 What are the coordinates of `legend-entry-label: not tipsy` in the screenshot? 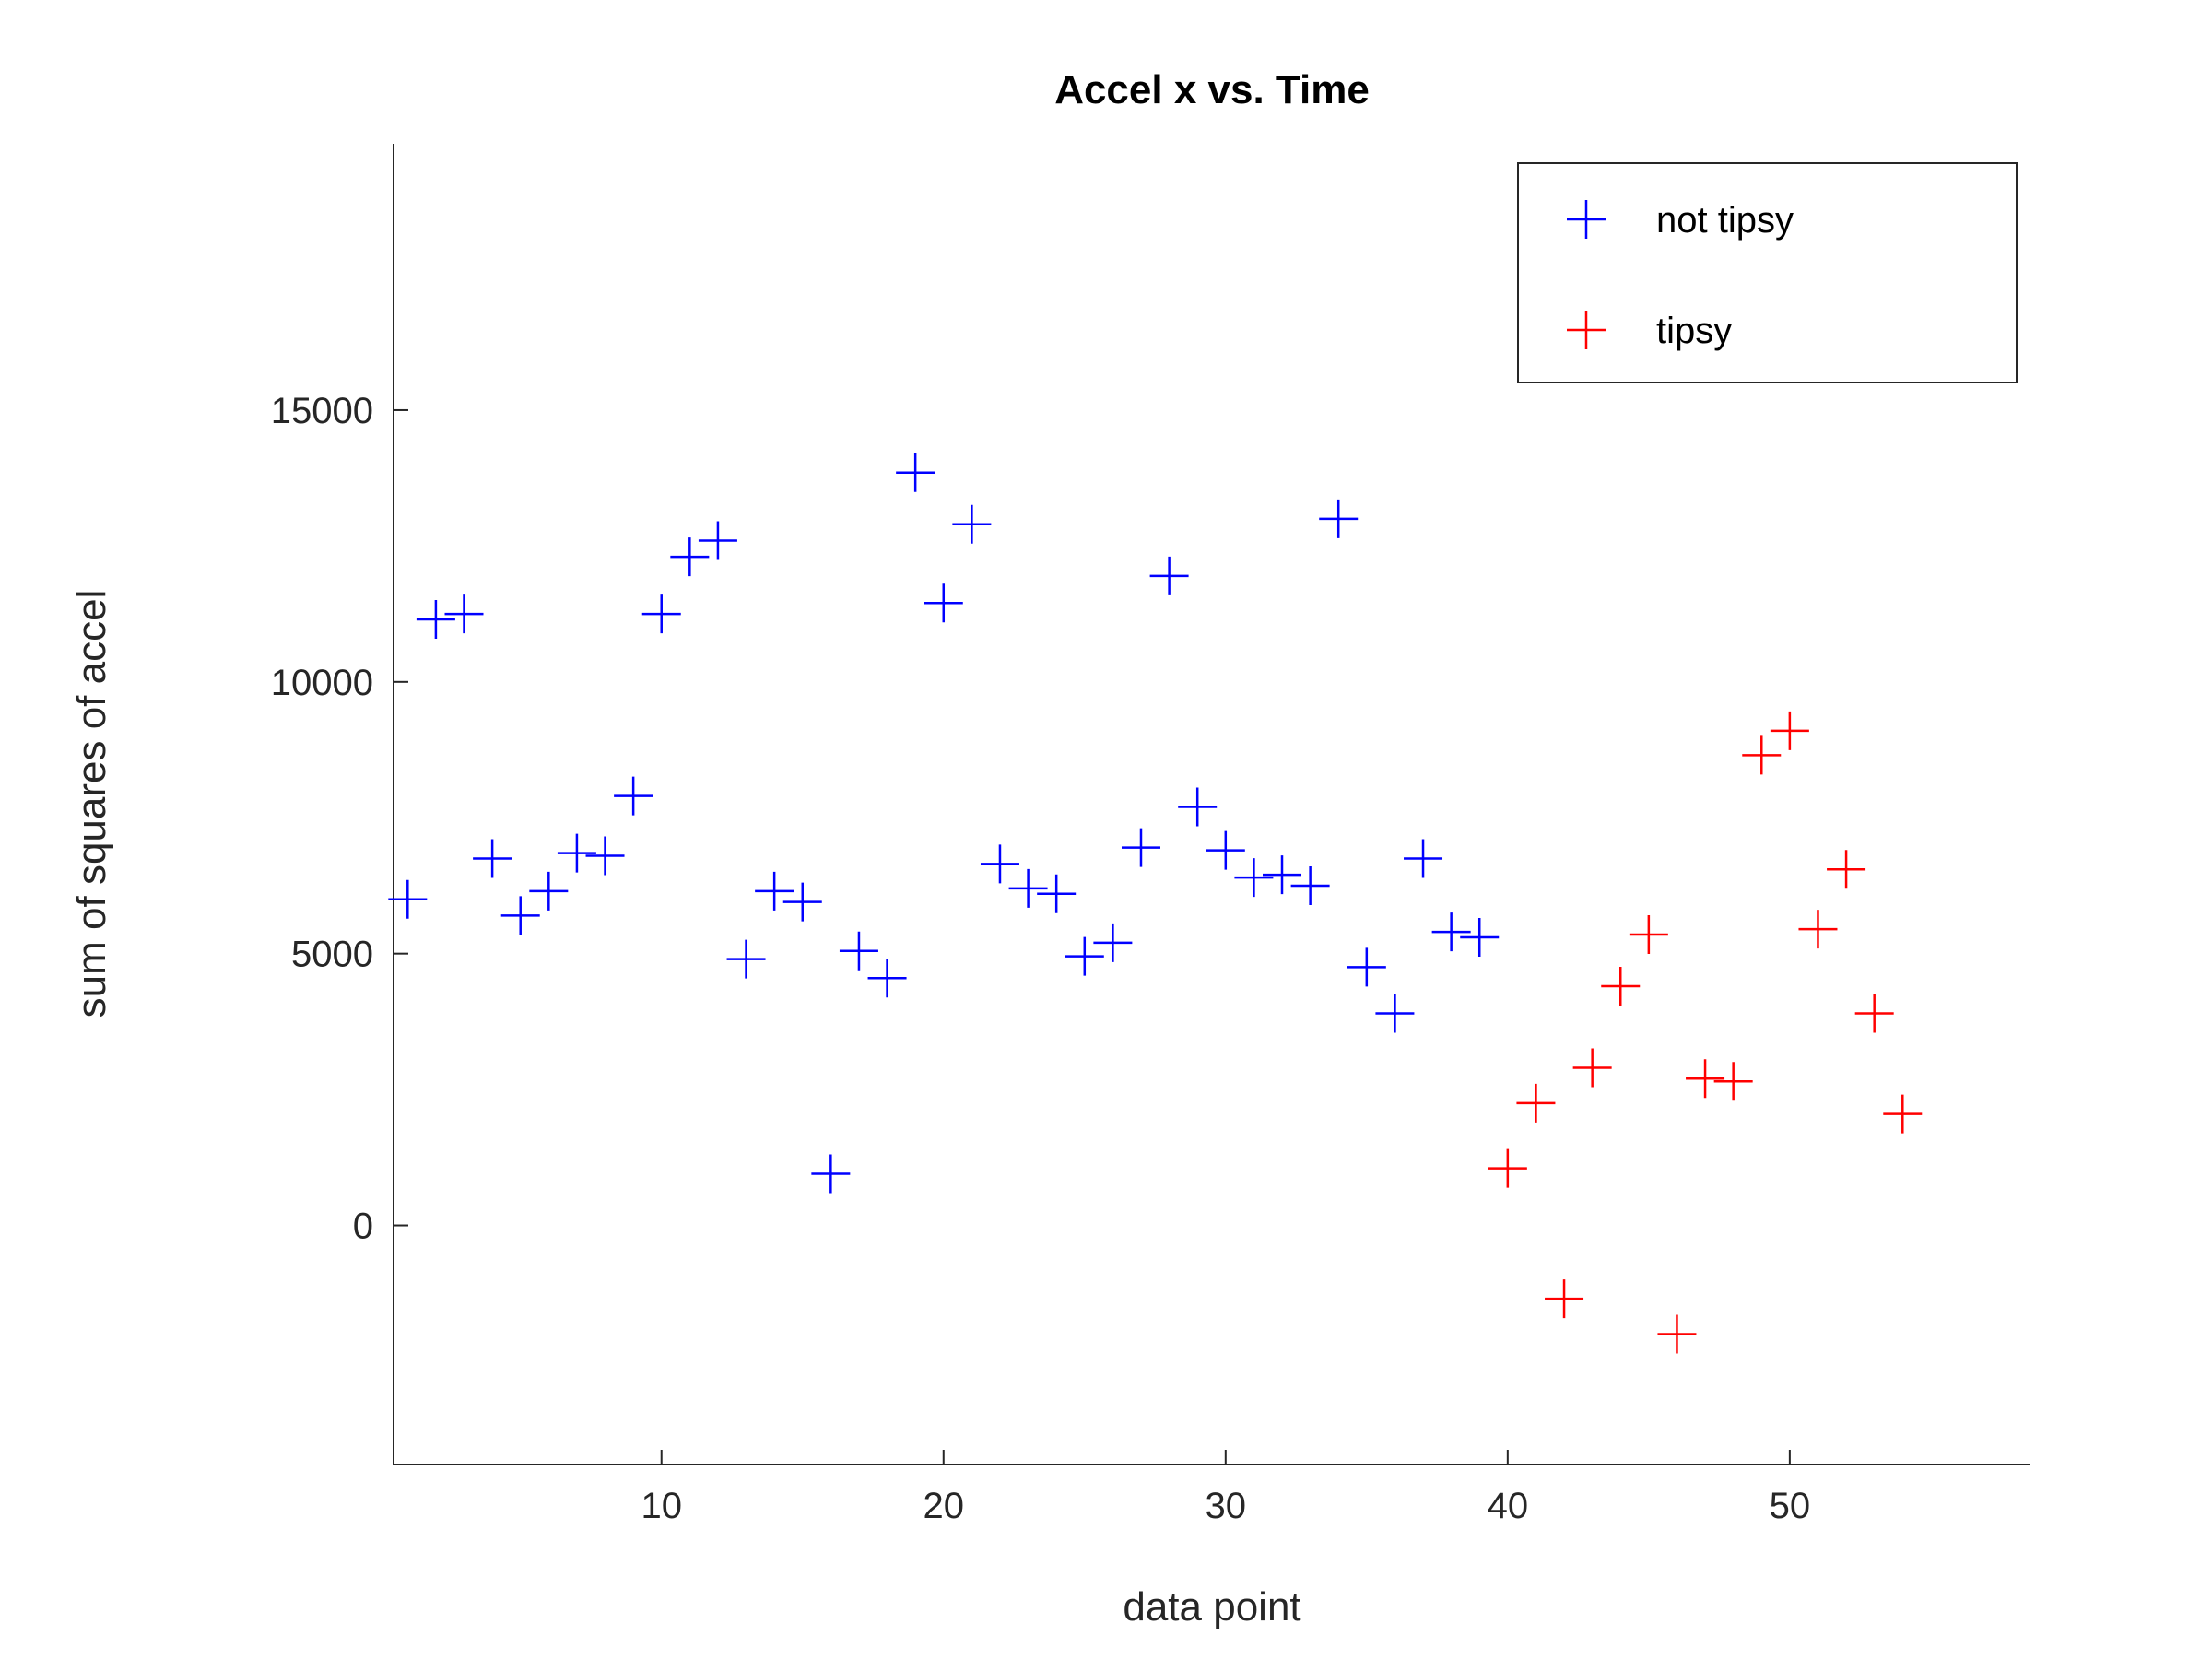 It's located at (1725, 220).